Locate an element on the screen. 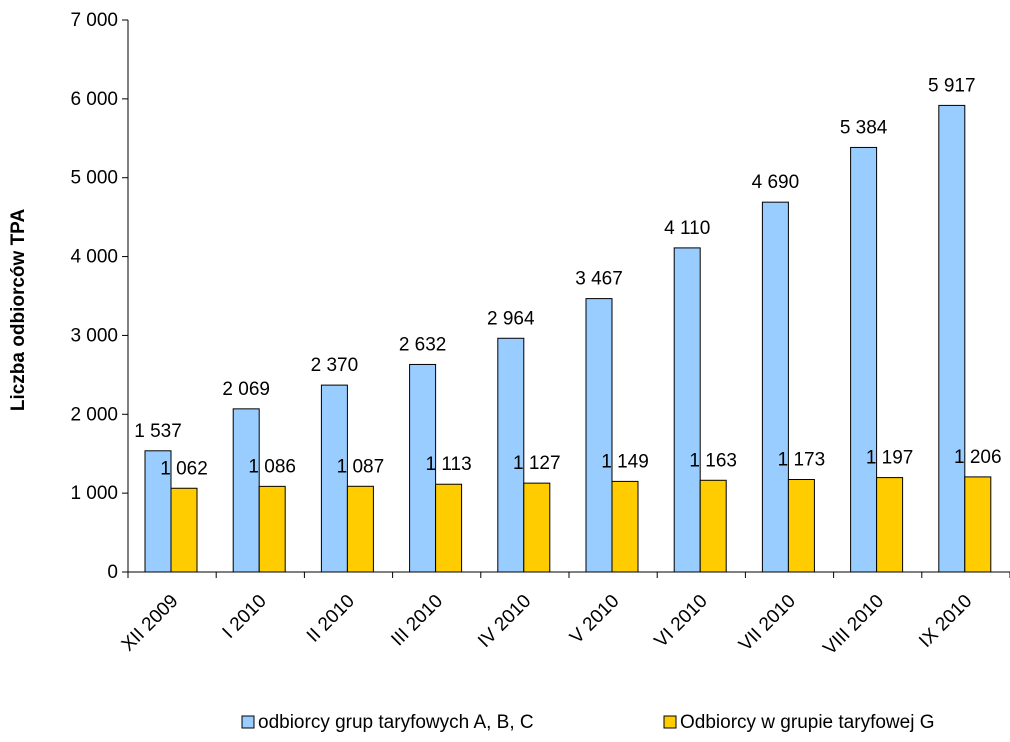  data-label-abc: 3 467 is located at coordinates (599, 279).